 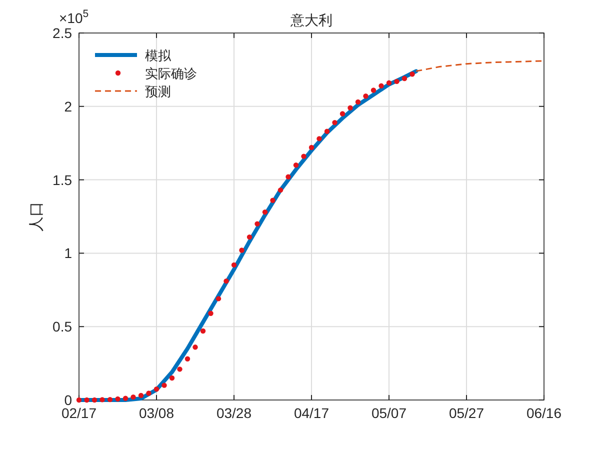 I want to click on y-tick-label: 1, so click(x=68, y=253).